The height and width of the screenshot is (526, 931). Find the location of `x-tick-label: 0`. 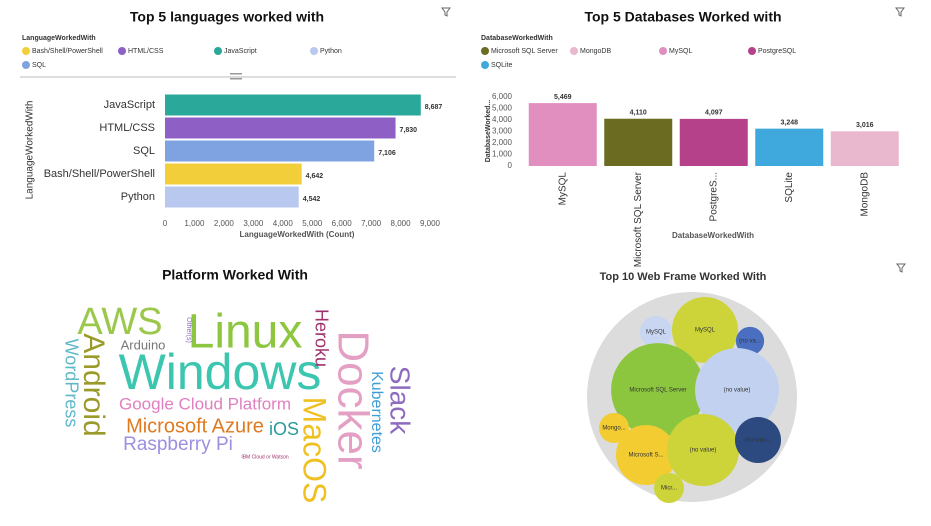

x-tick-label: 0 is located at coordinates (165, 223).